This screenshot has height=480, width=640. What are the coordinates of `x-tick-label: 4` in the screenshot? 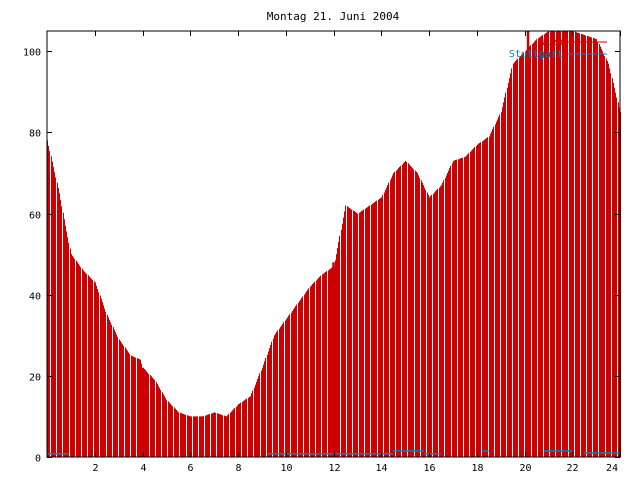 It's located at (143, 468).